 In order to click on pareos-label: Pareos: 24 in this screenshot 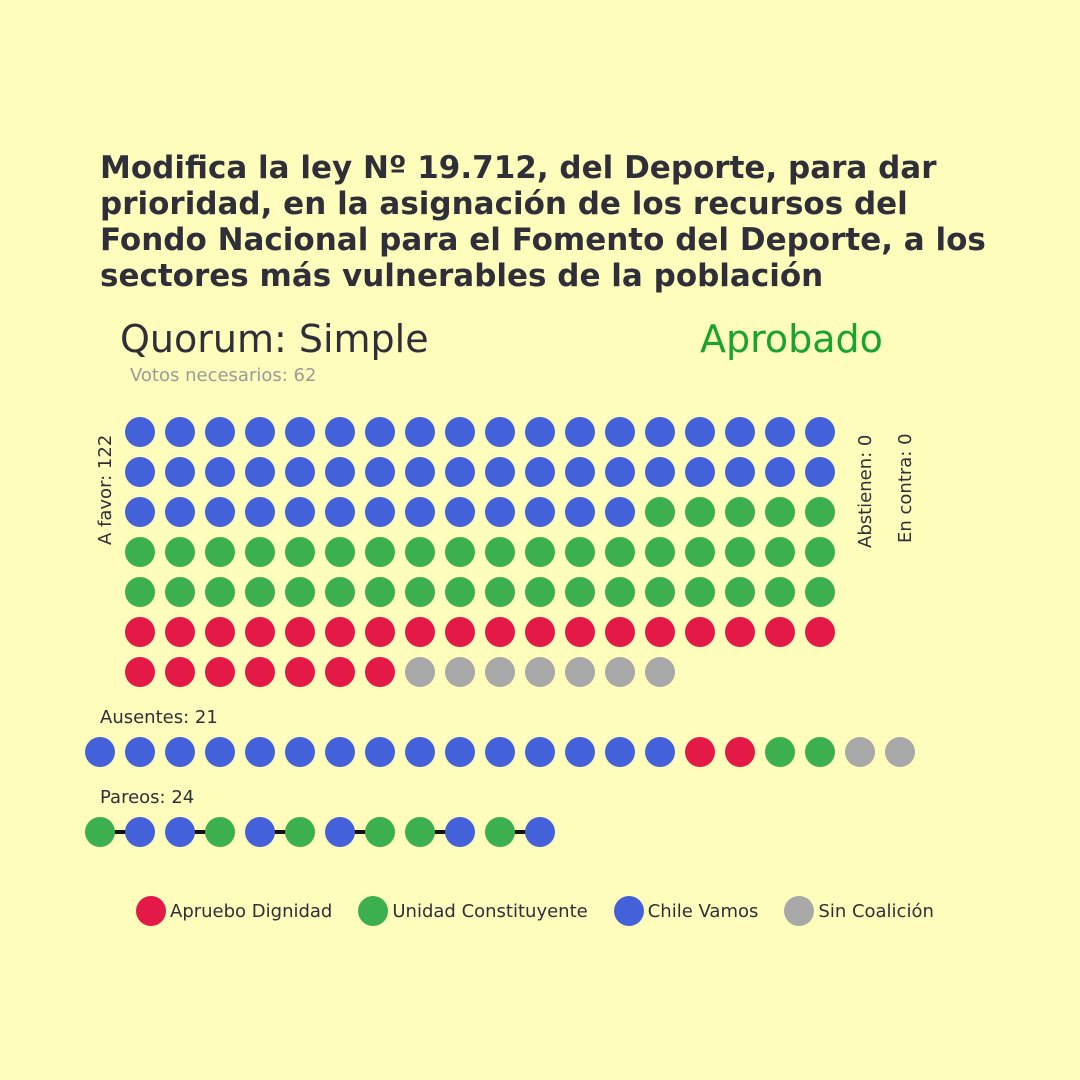, I will do `click(147, 797)`.